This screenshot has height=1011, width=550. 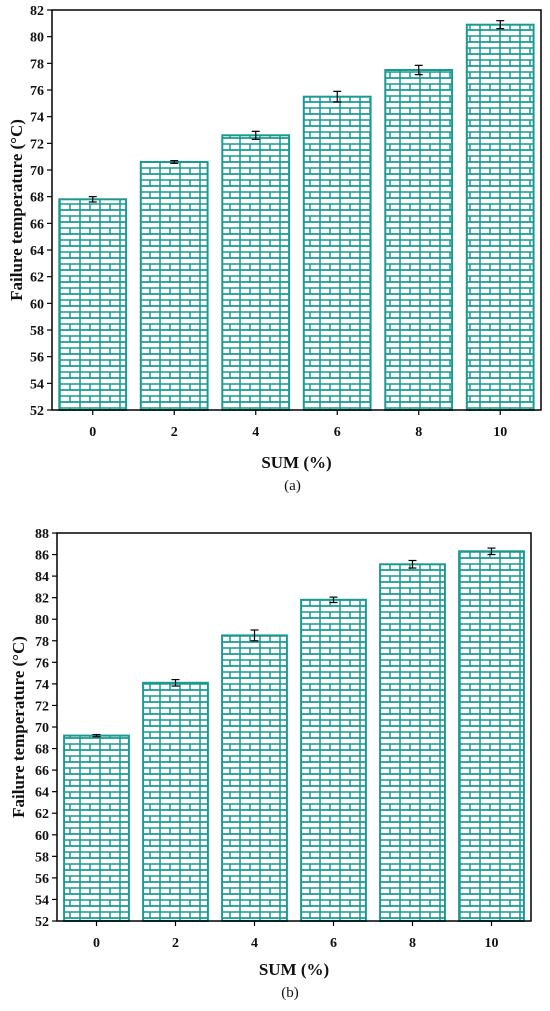 What do you see at coordinates (42, 534) in the screenshot?
I see `y-tick-label: 88` at bounding box center [42, 534].